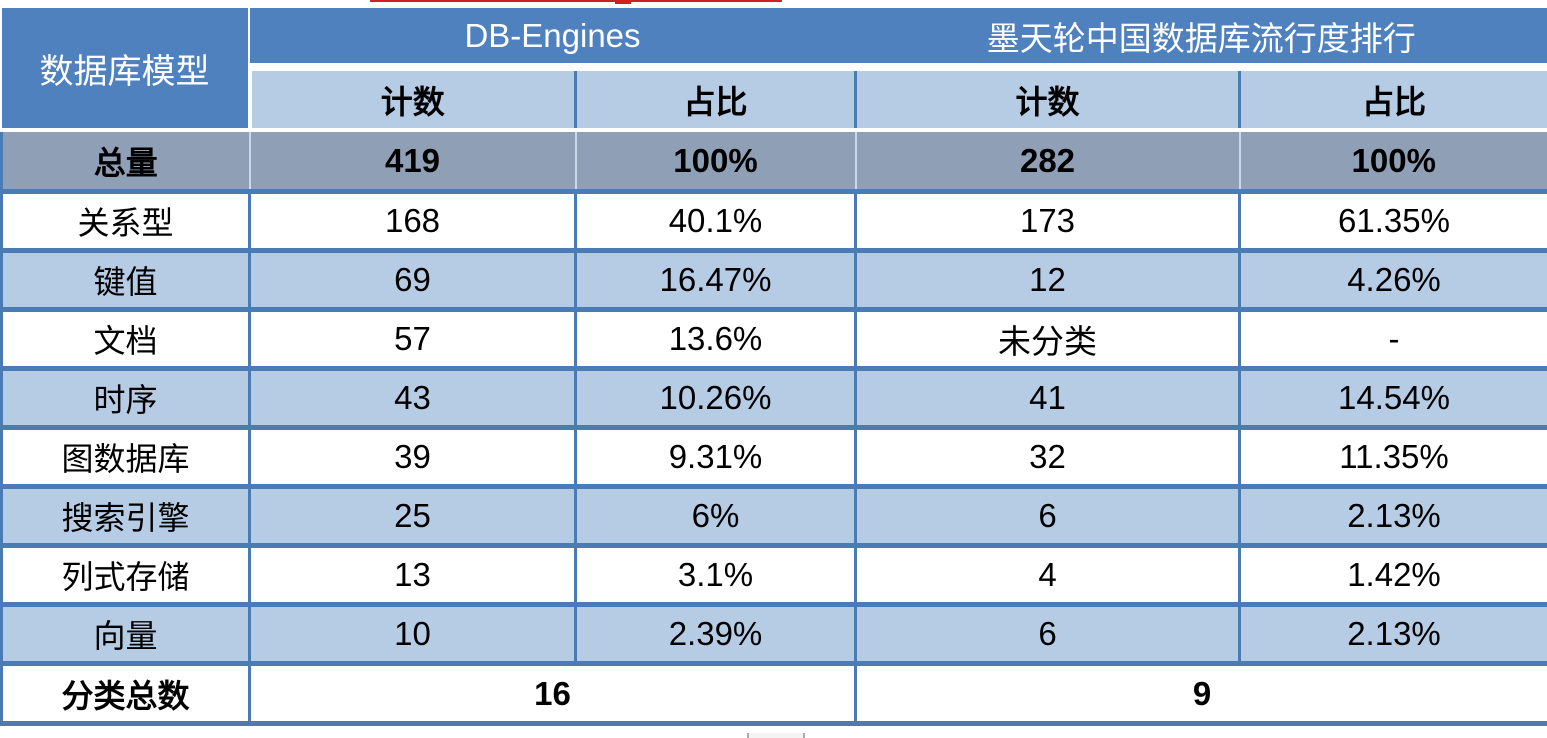 This screenshot has height=738, width=1547. What do you see at coordinates (715, 162) in the screenshot?
I see `total-de-share: 100%` at bounding box center [715, 162].